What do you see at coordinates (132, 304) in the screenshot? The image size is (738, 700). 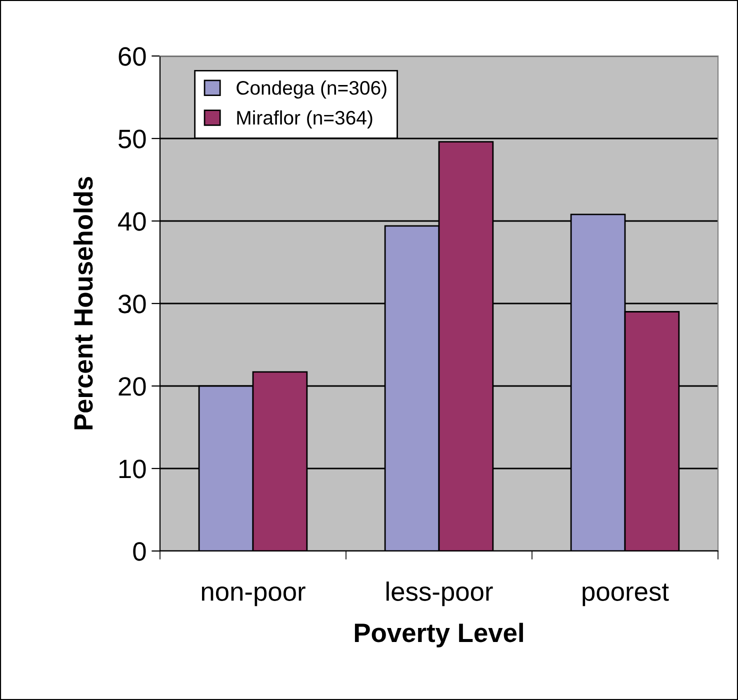 I see `y-tick-label: 30` at bounding box center [132, 304].